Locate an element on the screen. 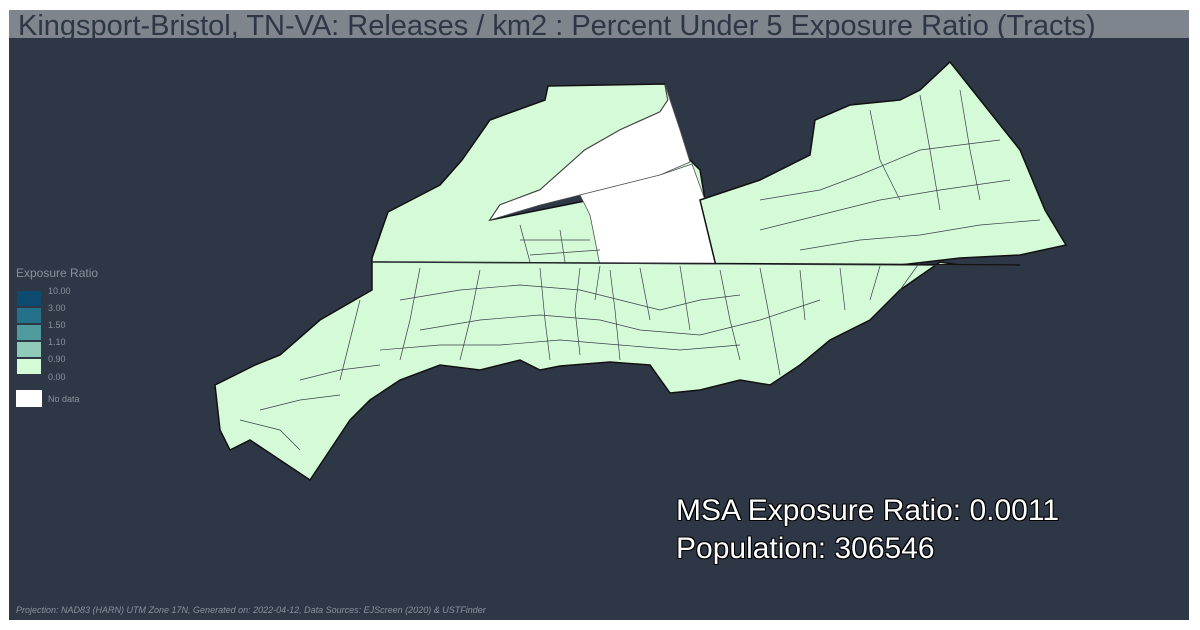 The width and height of the screenshot is (1200, 630). title-bar is located at coordinates (599, 24).